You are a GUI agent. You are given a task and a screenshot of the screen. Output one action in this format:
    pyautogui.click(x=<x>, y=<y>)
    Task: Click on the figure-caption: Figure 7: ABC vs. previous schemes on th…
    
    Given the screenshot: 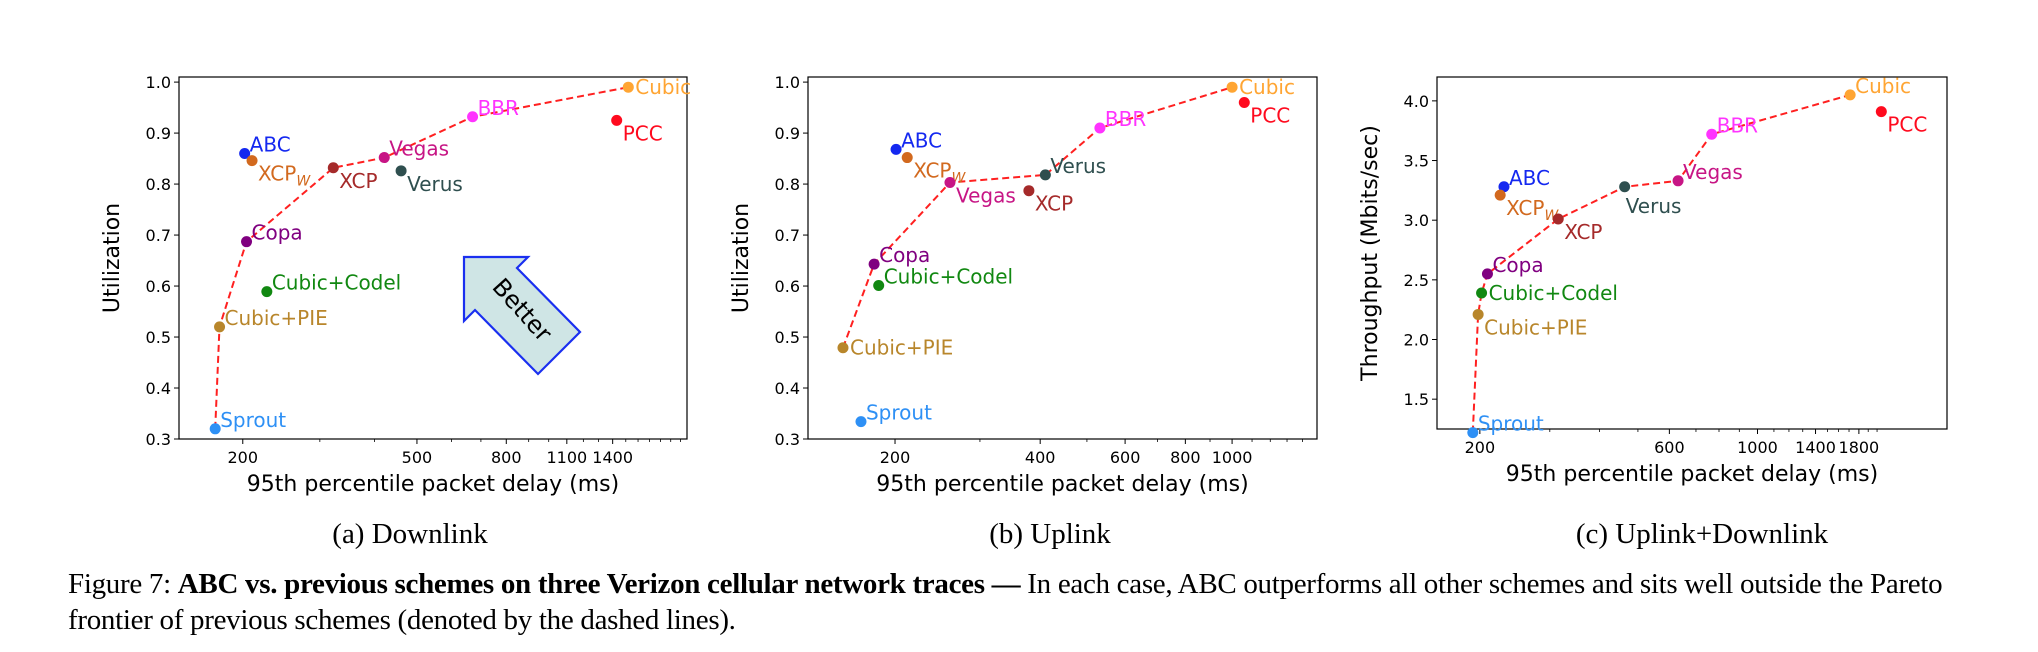 What is the action you would take?
    pyautogui.click(x=1048, y=602)
    